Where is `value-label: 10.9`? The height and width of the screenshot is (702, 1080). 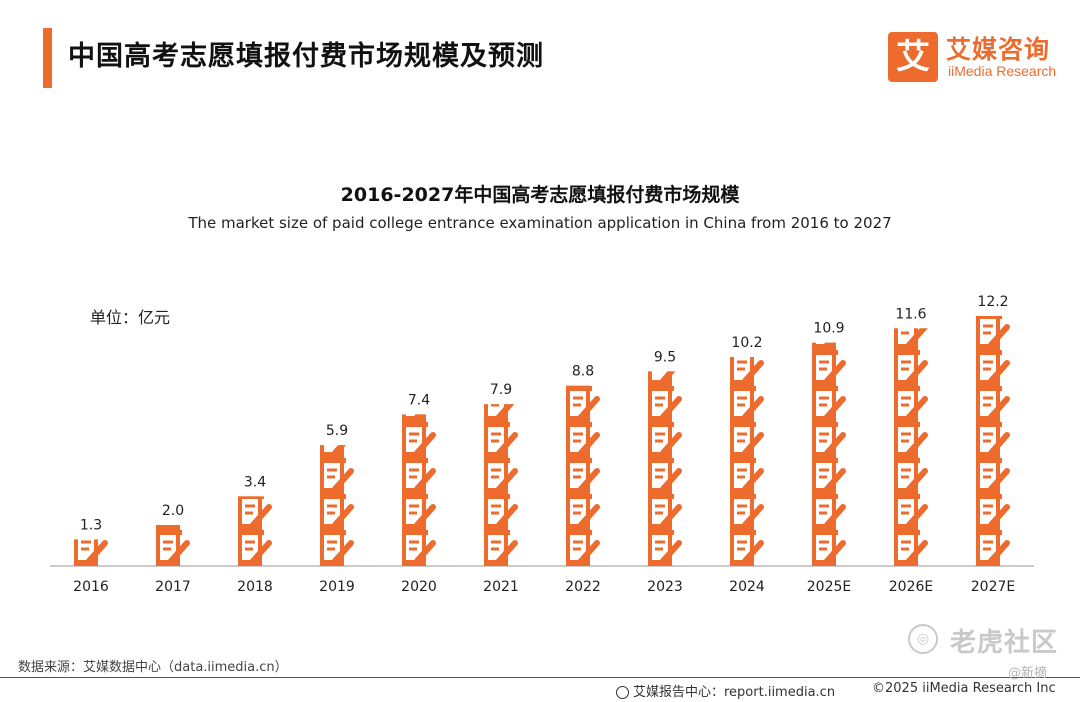 value-label: 10.9 is located at coordinates (828, 329).